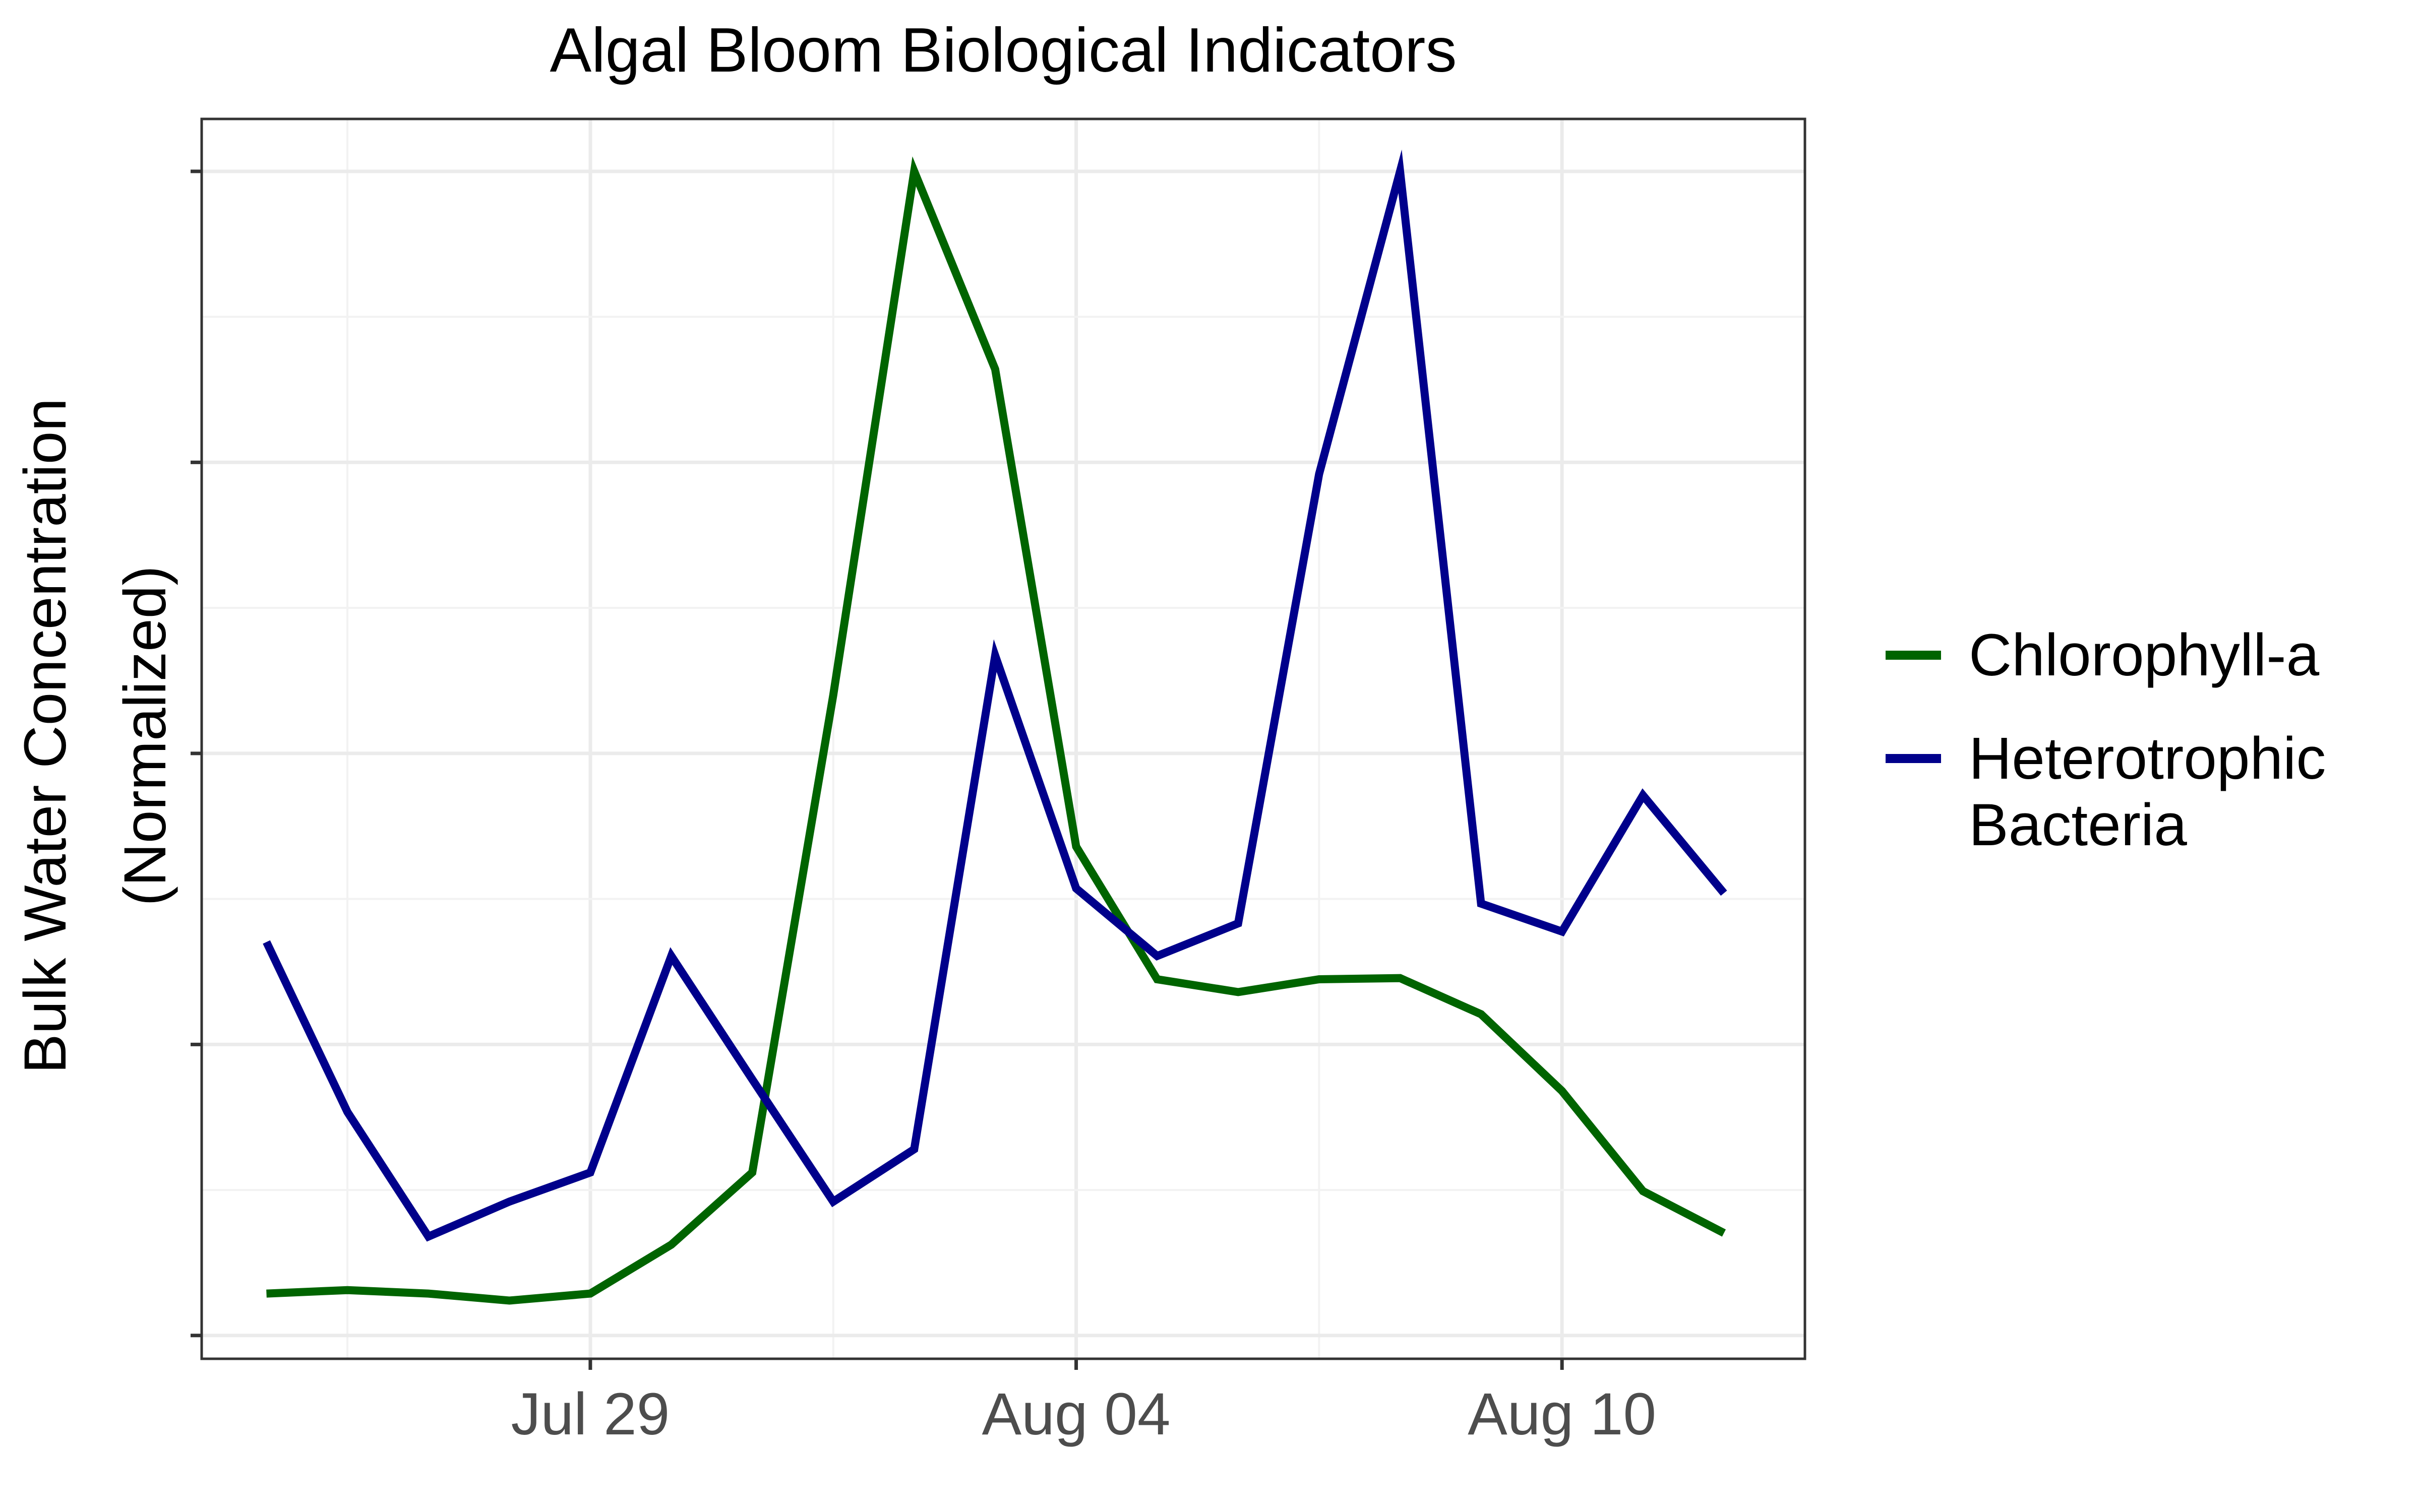  What do you see at coordinates (2144, 655) in the screenshot?
I see `legend-label: Chlorophyll-a` at bounding box center [2144, 655].